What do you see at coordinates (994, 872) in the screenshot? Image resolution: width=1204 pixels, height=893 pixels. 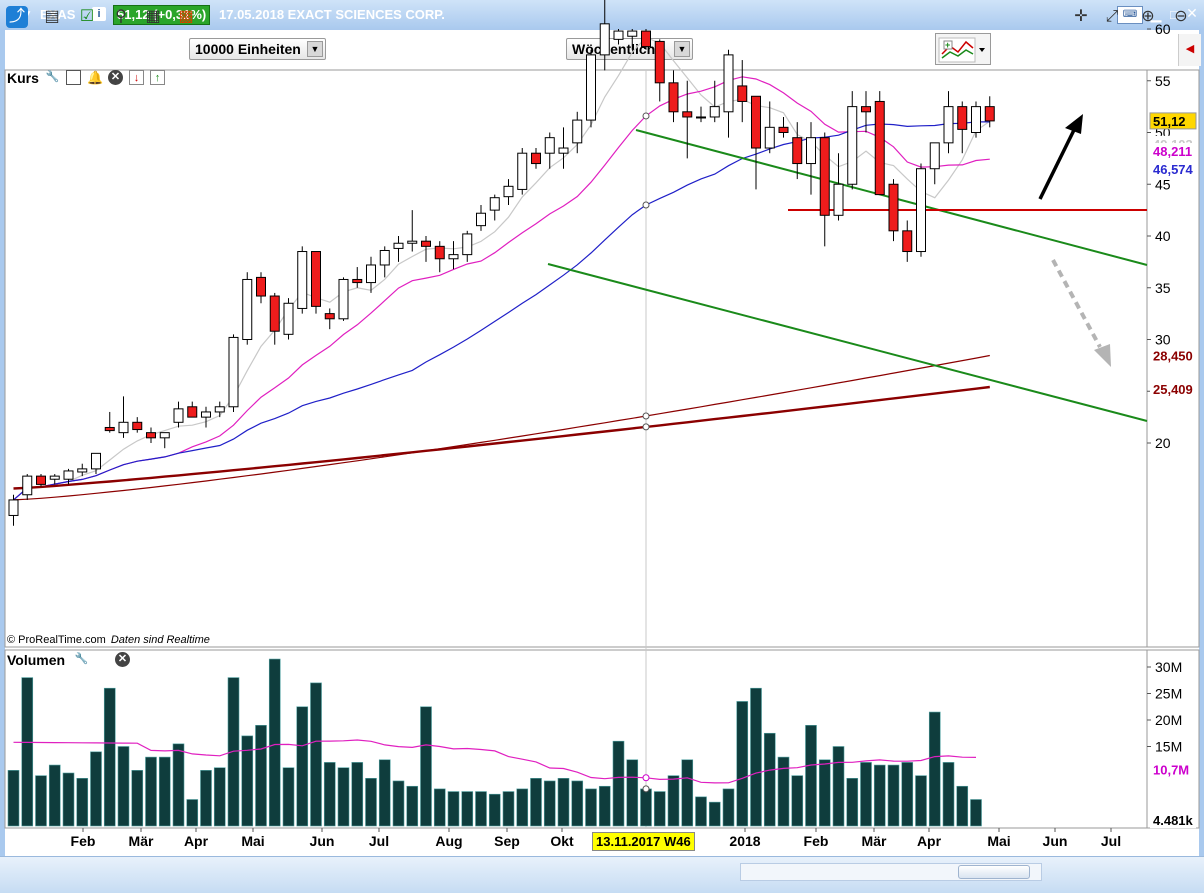 I see `time-scrollbar-thumb` at bounding box center [994, 872].